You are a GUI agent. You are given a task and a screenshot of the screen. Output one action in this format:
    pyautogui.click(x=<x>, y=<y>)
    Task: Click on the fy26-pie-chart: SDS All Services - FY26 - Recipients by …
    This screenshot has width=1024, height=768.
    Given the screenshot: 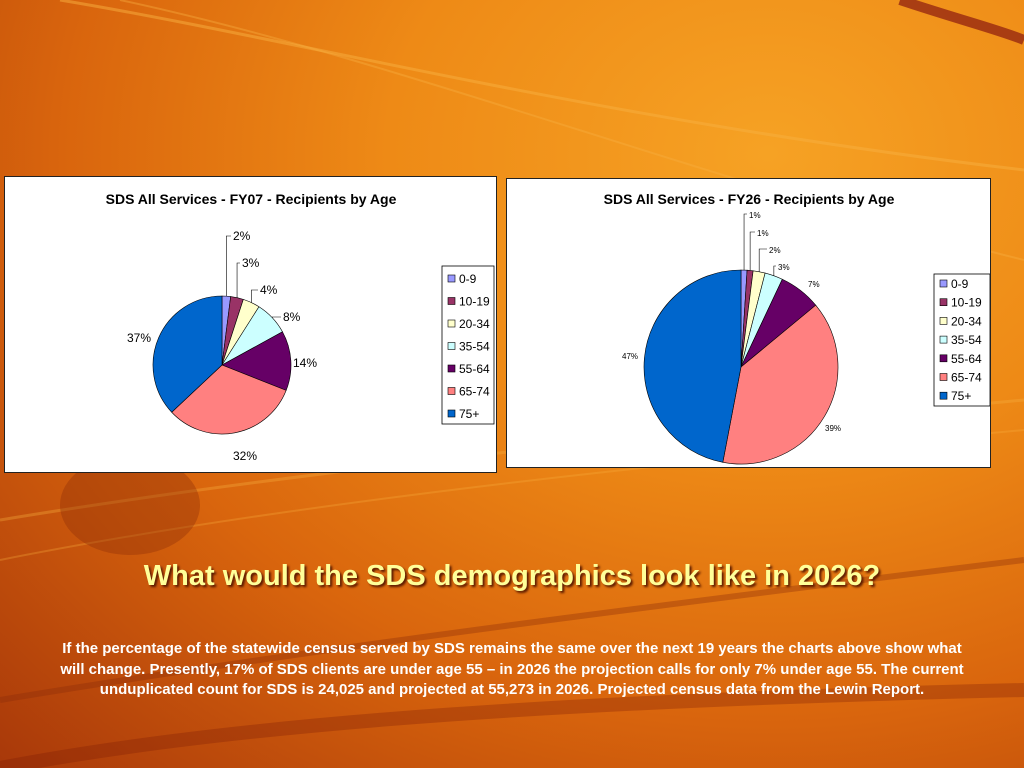 What is the action you would take?
    pyautogui.click(x=797, y=328)
    